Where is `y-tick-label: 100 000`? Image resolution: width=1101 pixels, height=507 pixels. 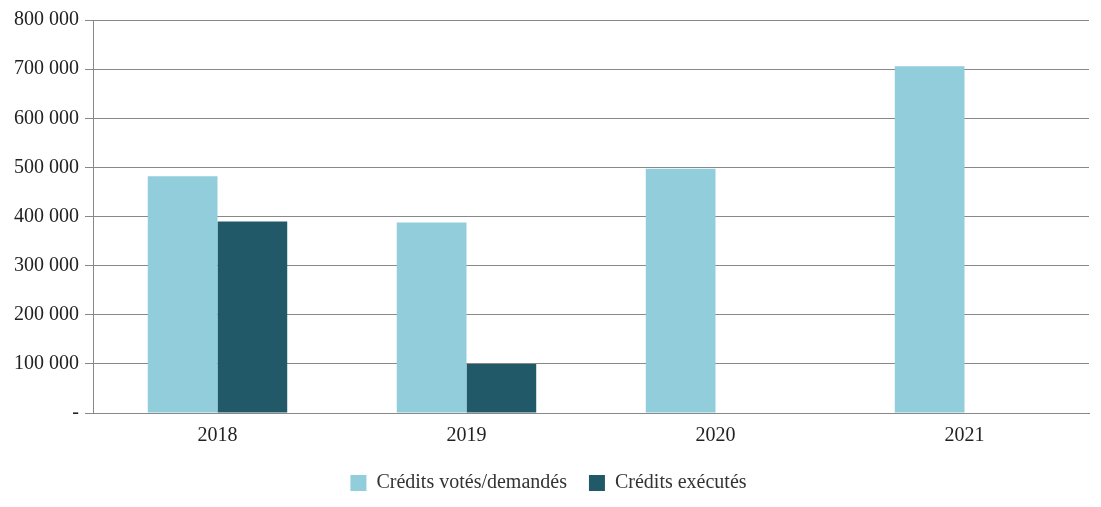 y-tick-label: 100 000 is located at coordinates (46, 362).